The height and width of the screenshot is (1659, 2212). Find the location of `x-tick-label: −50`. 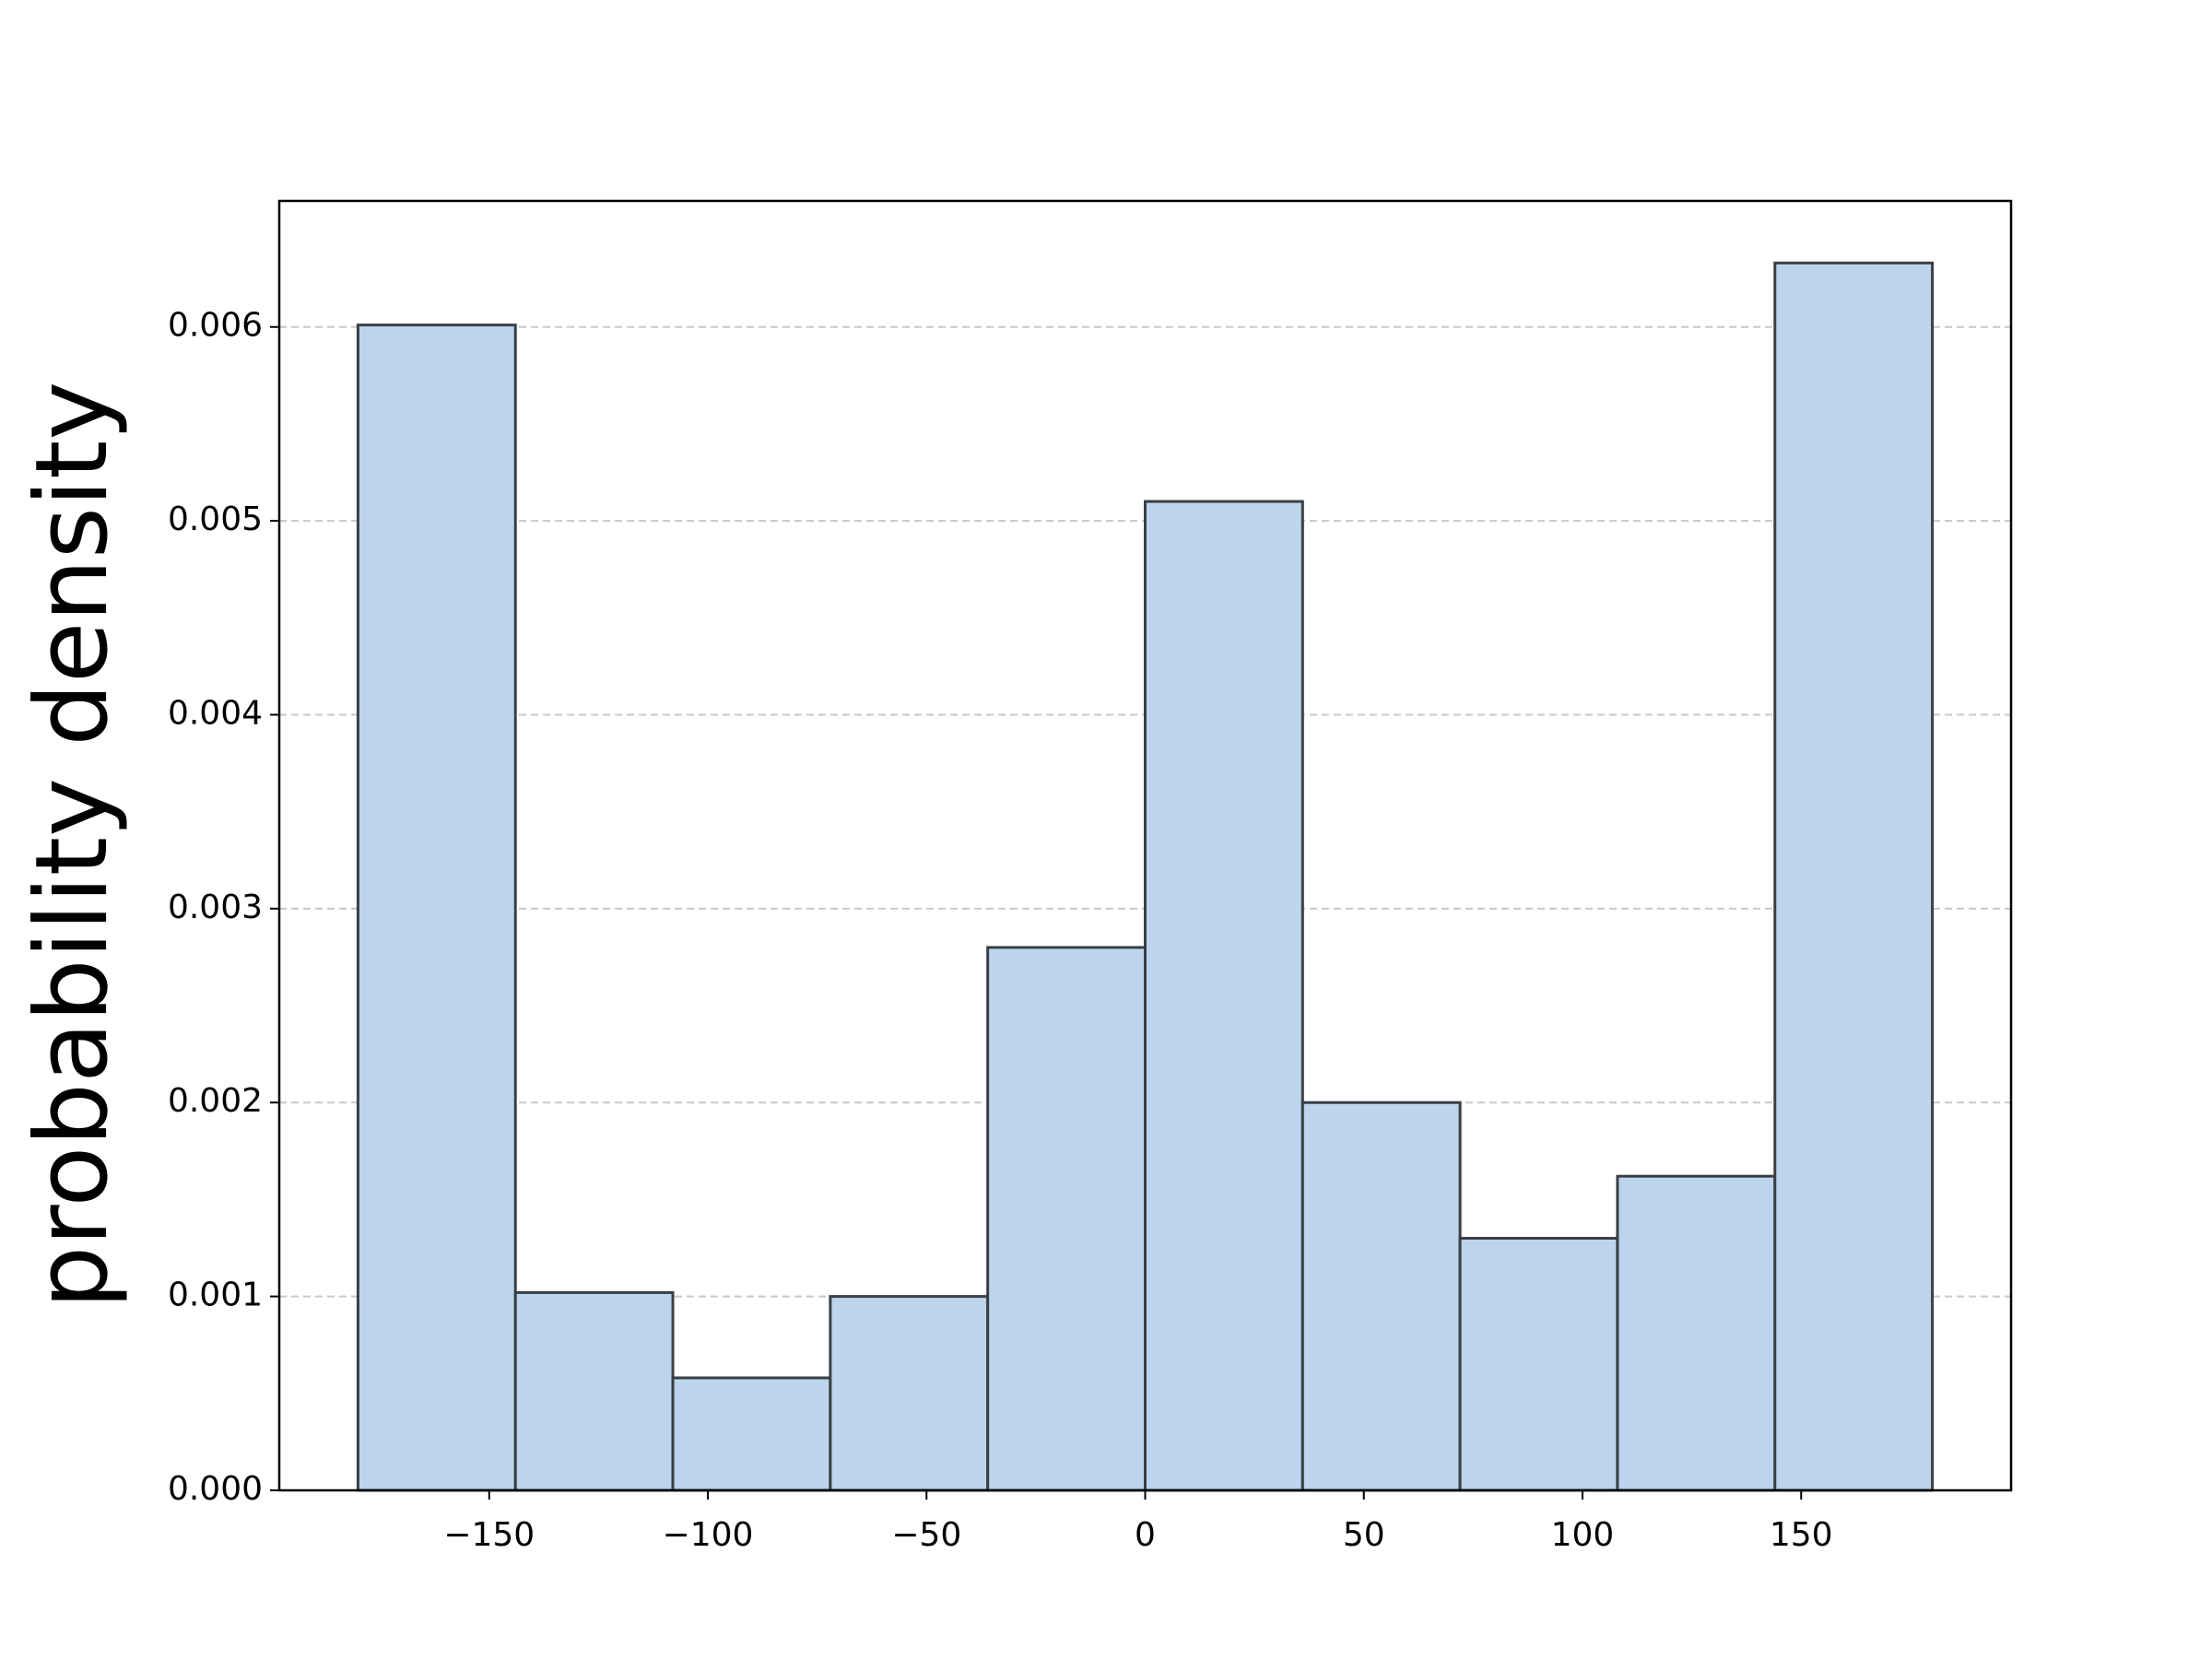

x-tick-label: −50 is located at coordinates (926, 1535).